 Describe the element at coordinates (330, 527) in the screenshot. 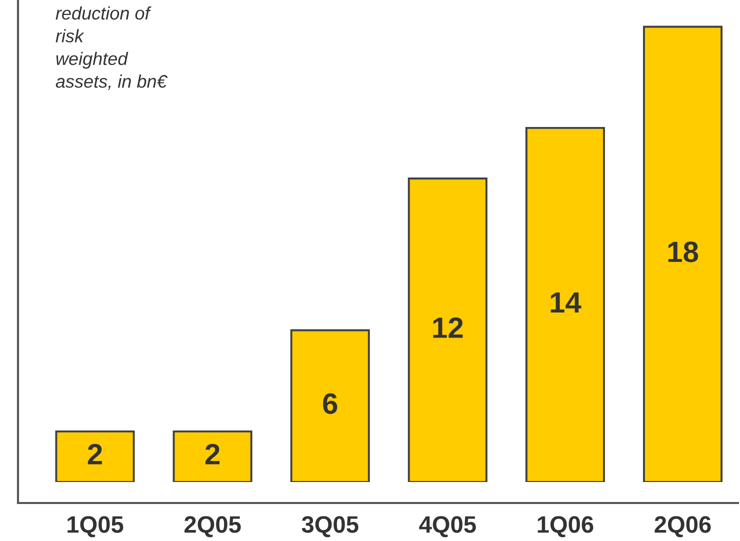

I see `x-tick-label: 3Q05` at that location.